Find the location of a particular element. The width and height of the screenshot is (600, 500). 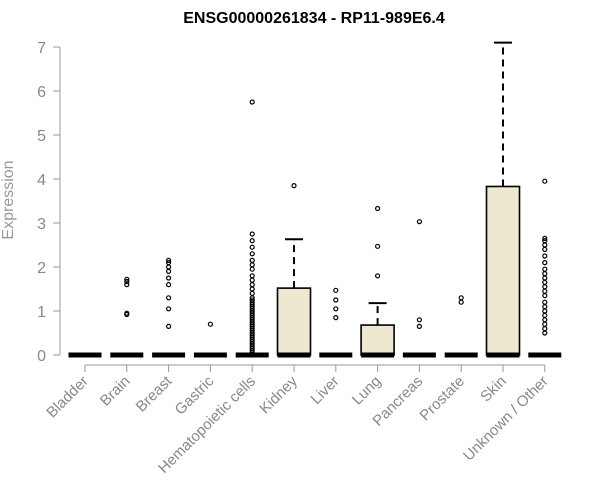

y-tick-label: 5 is located at coordinates (41, 136).